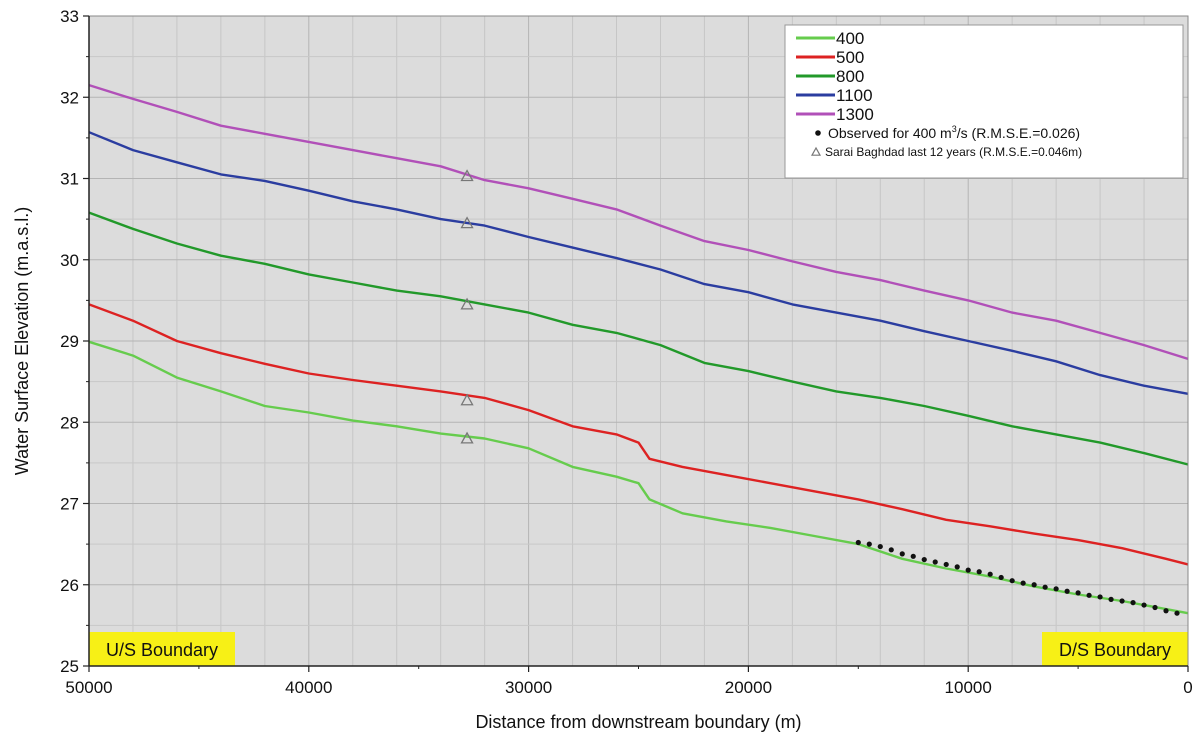 This screenshot has width=1198, height=734. Describe the element at coordinates (818, 133) in the screenshot. I see `legend-observed-dot` at that location.